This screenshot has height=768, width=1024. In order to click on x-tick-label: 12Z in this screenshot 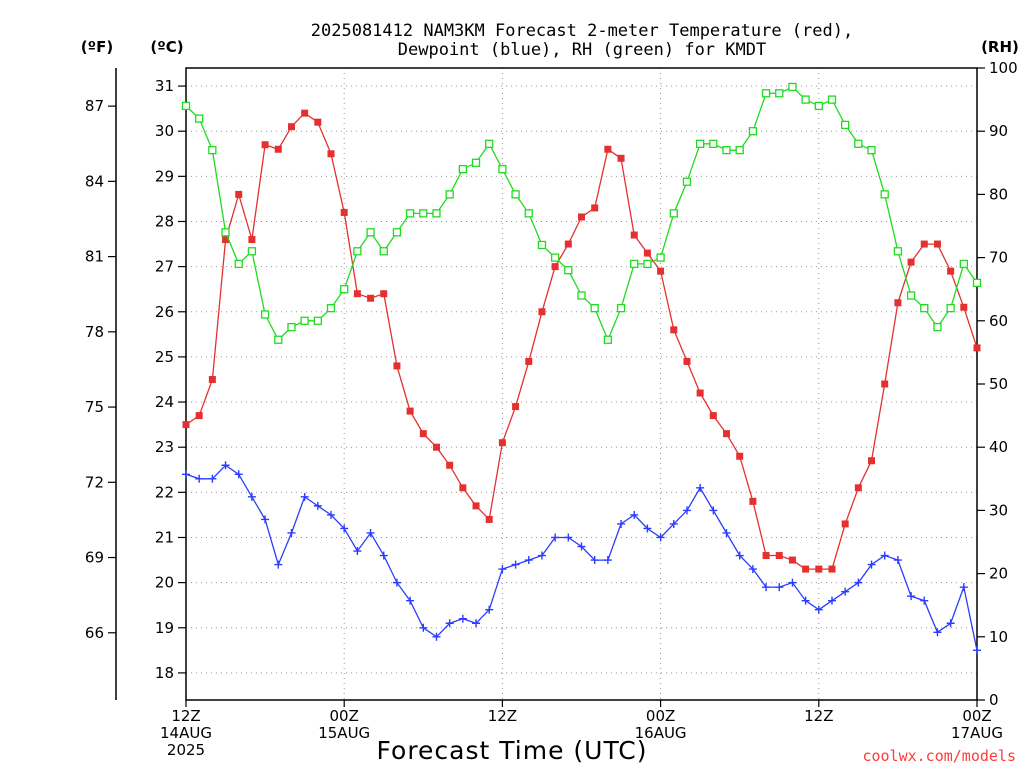, I will do `click(818, 716)`.